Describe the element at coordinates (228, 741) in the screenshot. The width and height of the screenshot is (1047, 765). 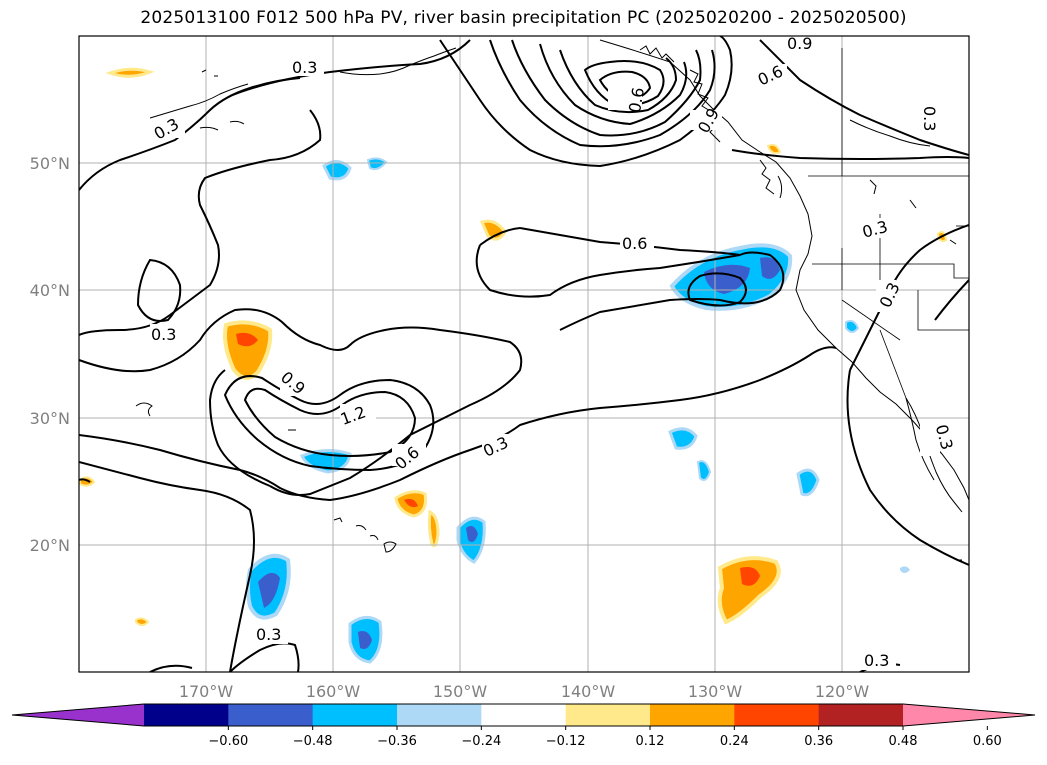
I see `colorbar-tick-label: −0.60` at that location.